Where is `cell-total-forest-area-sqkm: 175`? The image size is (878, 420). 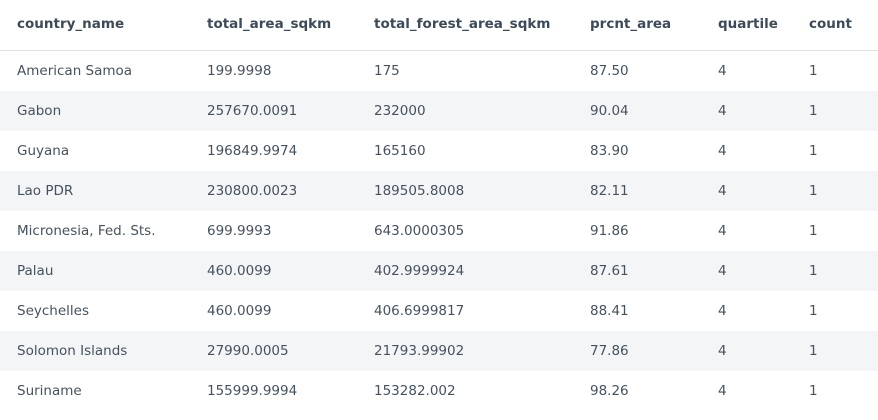
cell-total-forest-area-sqkm: 175 is located at coordinates (387, 71).